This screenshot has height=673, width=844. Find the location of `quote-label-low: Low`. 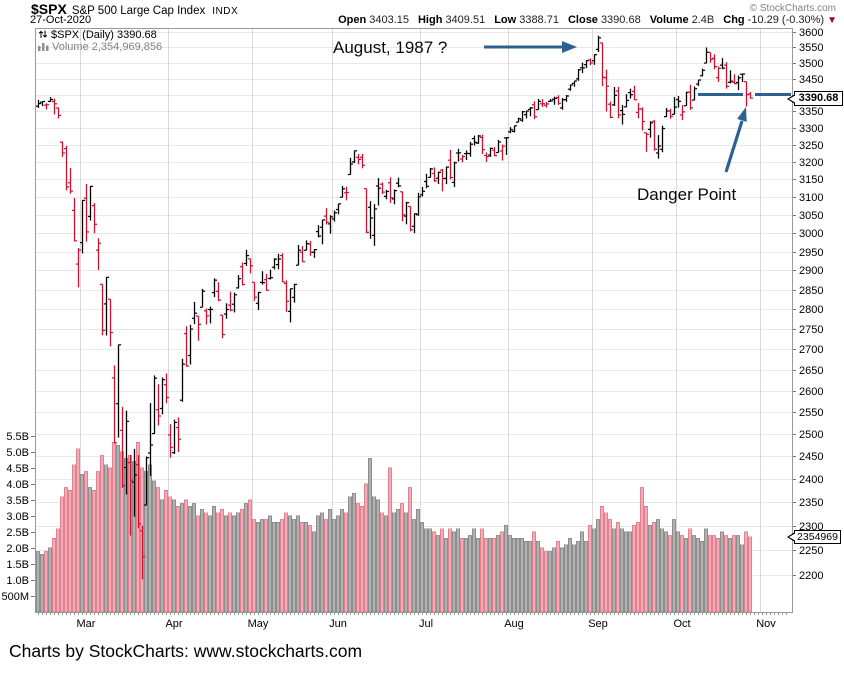

quote-label-low: Low is located at coordinates (505, 20).